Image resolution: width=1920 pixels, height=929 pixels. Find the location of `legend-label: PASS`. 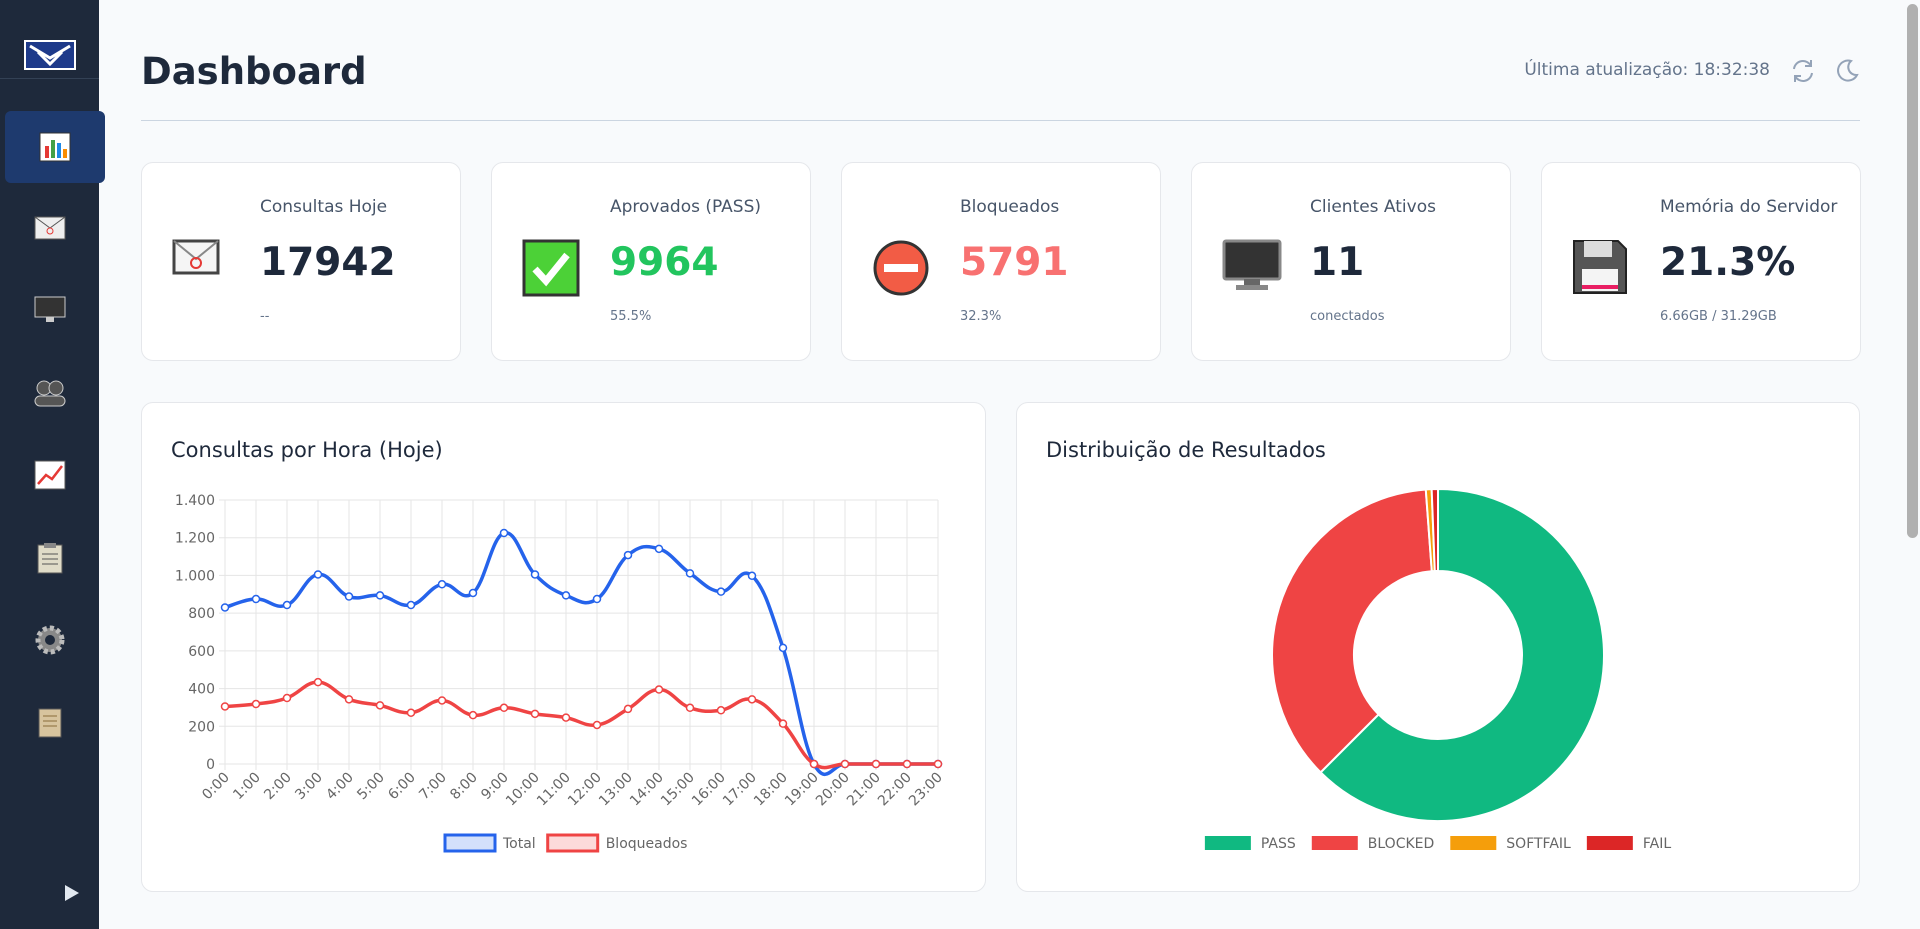

legend-label: PASS is located at coordinates (1278, 844).